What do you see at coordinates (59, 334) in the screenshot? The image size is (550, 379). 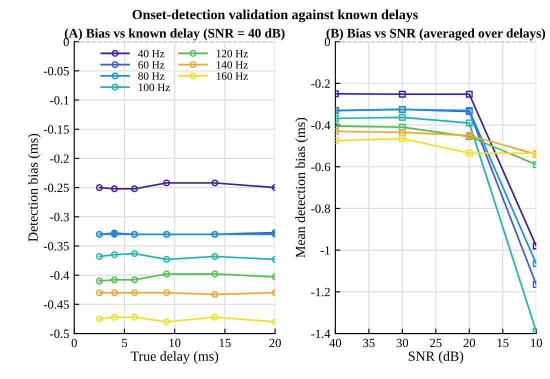 I see `y-tick-label: -0.5` at bounding box center [59, 334].